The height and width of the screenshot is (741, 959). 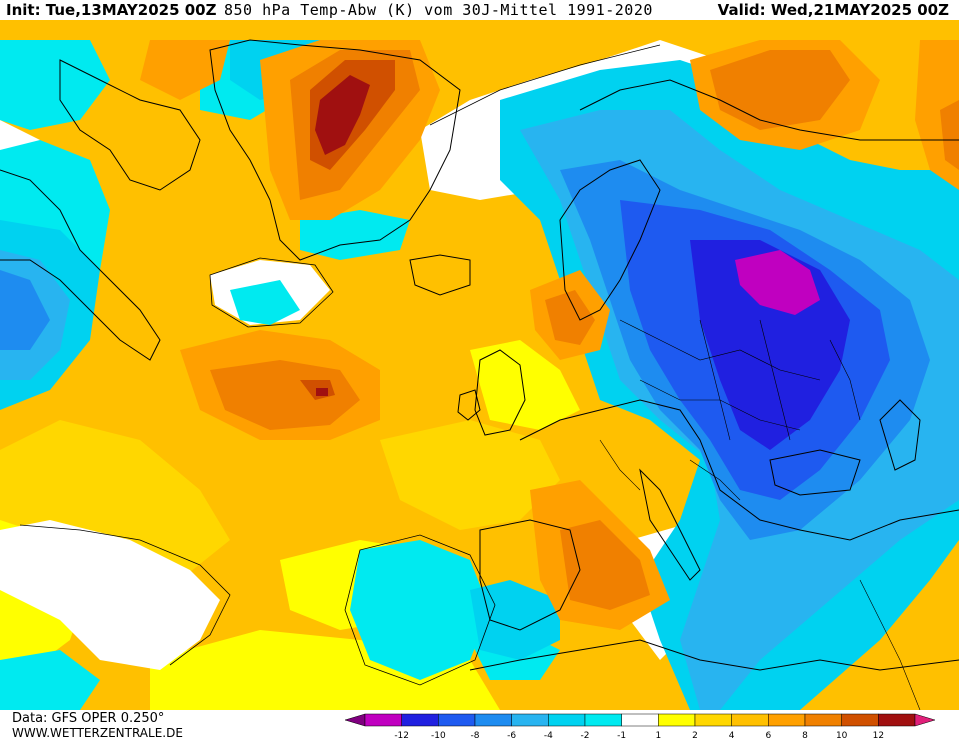 I want to click on russia-arctic-coast, so click(x=769, y=110).